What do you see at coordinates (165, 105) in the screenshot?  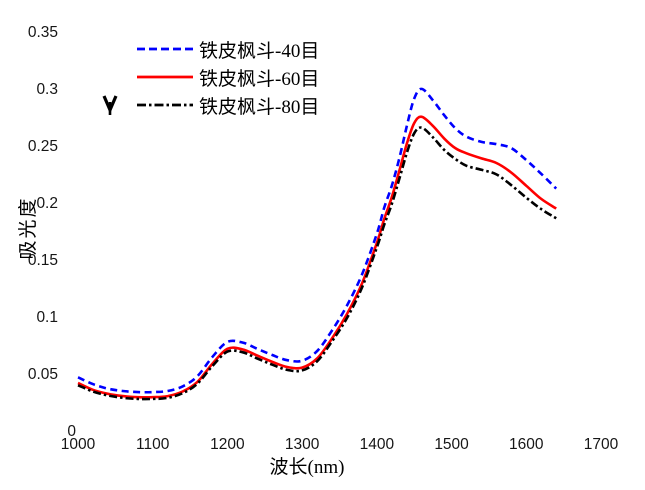 I see `dash-dot-line-icon` at bounding box center [165, 105].